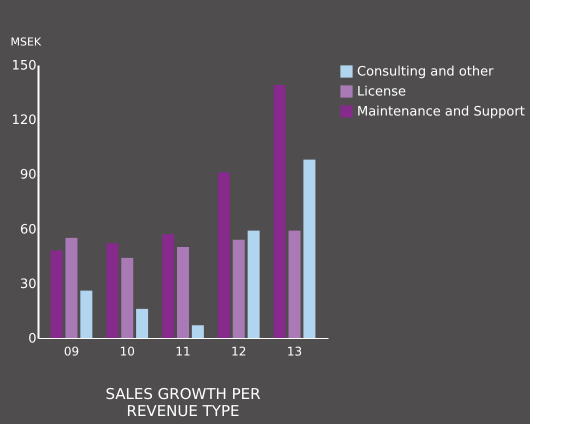 The width and height of the screenshot is (575, 435). Describe the element at coordinates (381, 92) in the screenshot. I see `legend-label: License` at that location.